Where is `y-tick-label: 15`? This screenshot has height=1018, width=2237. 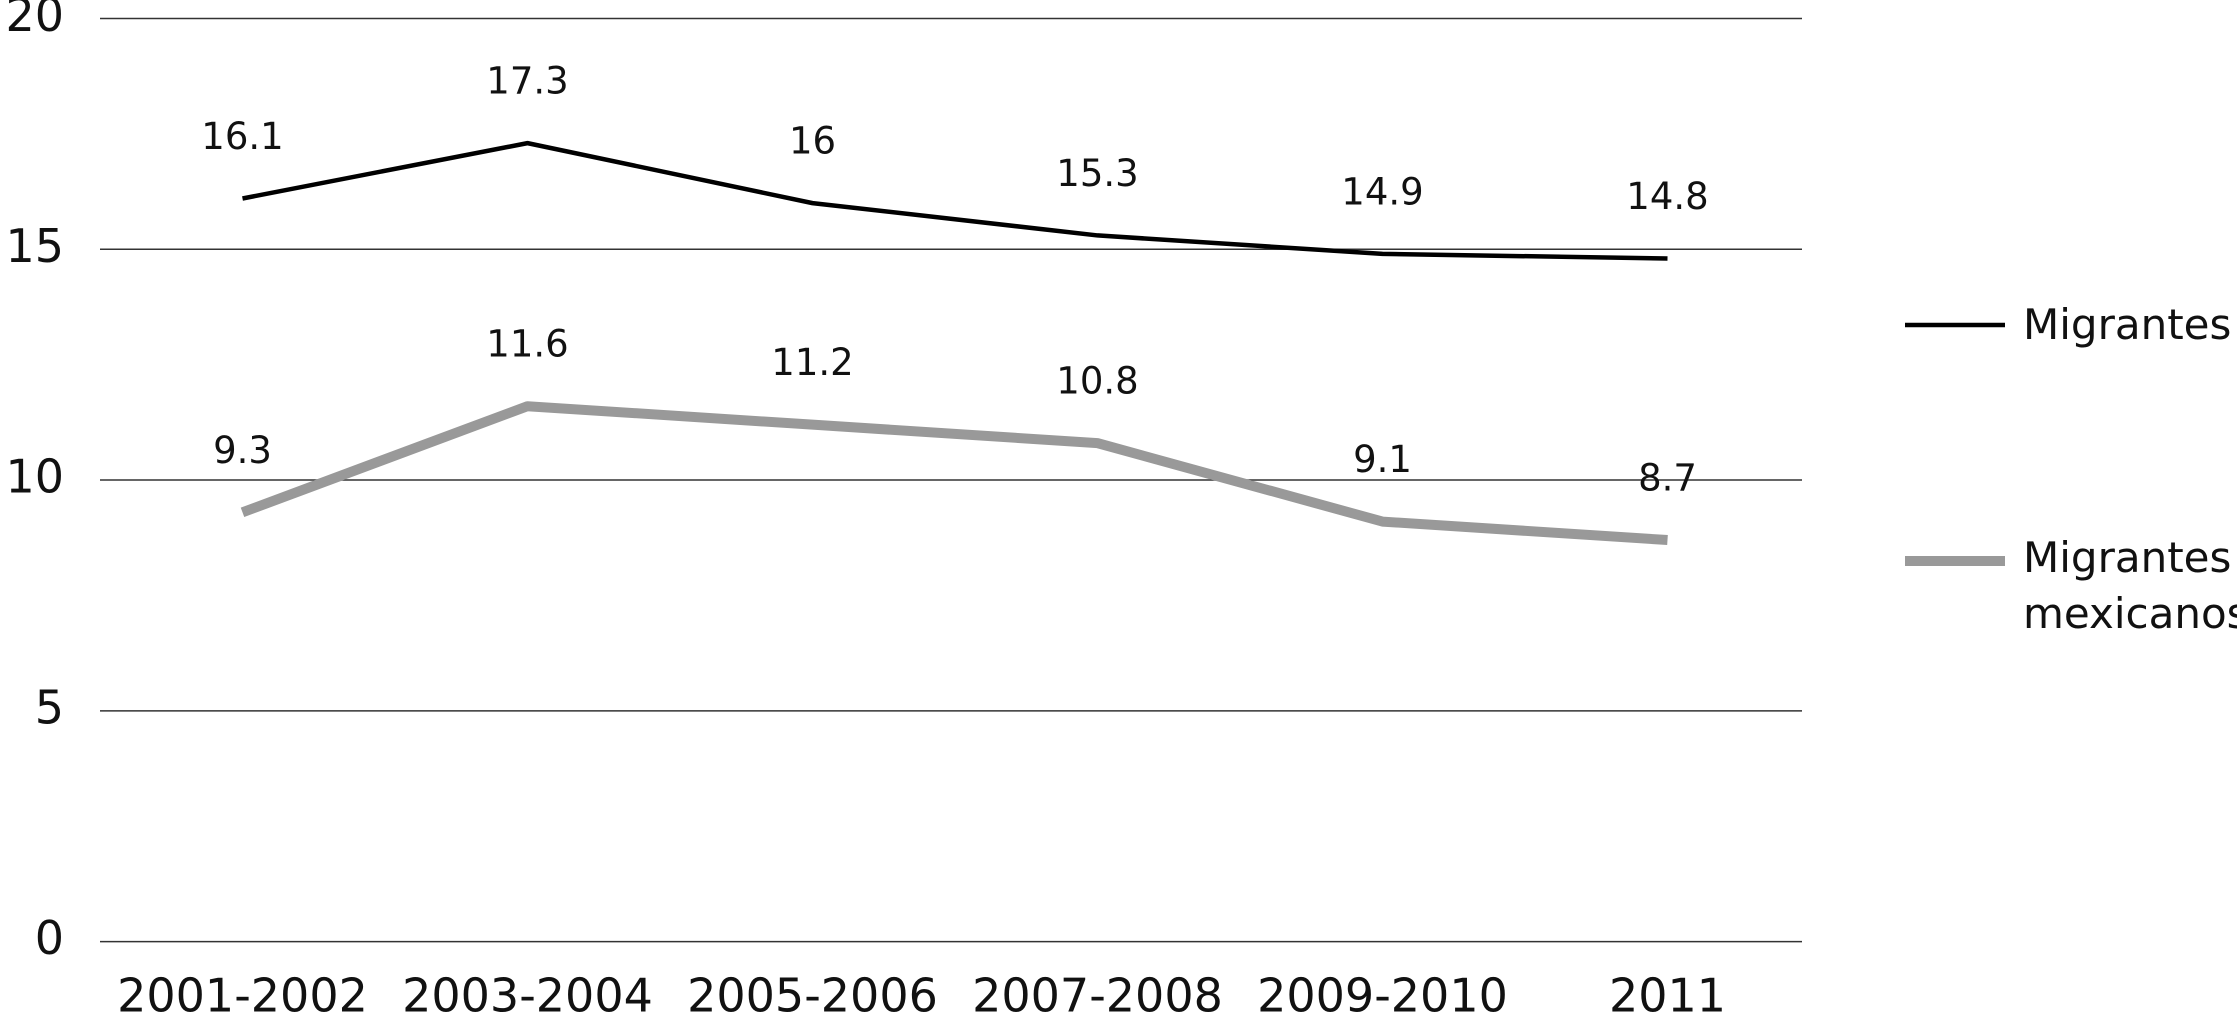
y-tick-label: 15 is located at coordinates (34, 246).